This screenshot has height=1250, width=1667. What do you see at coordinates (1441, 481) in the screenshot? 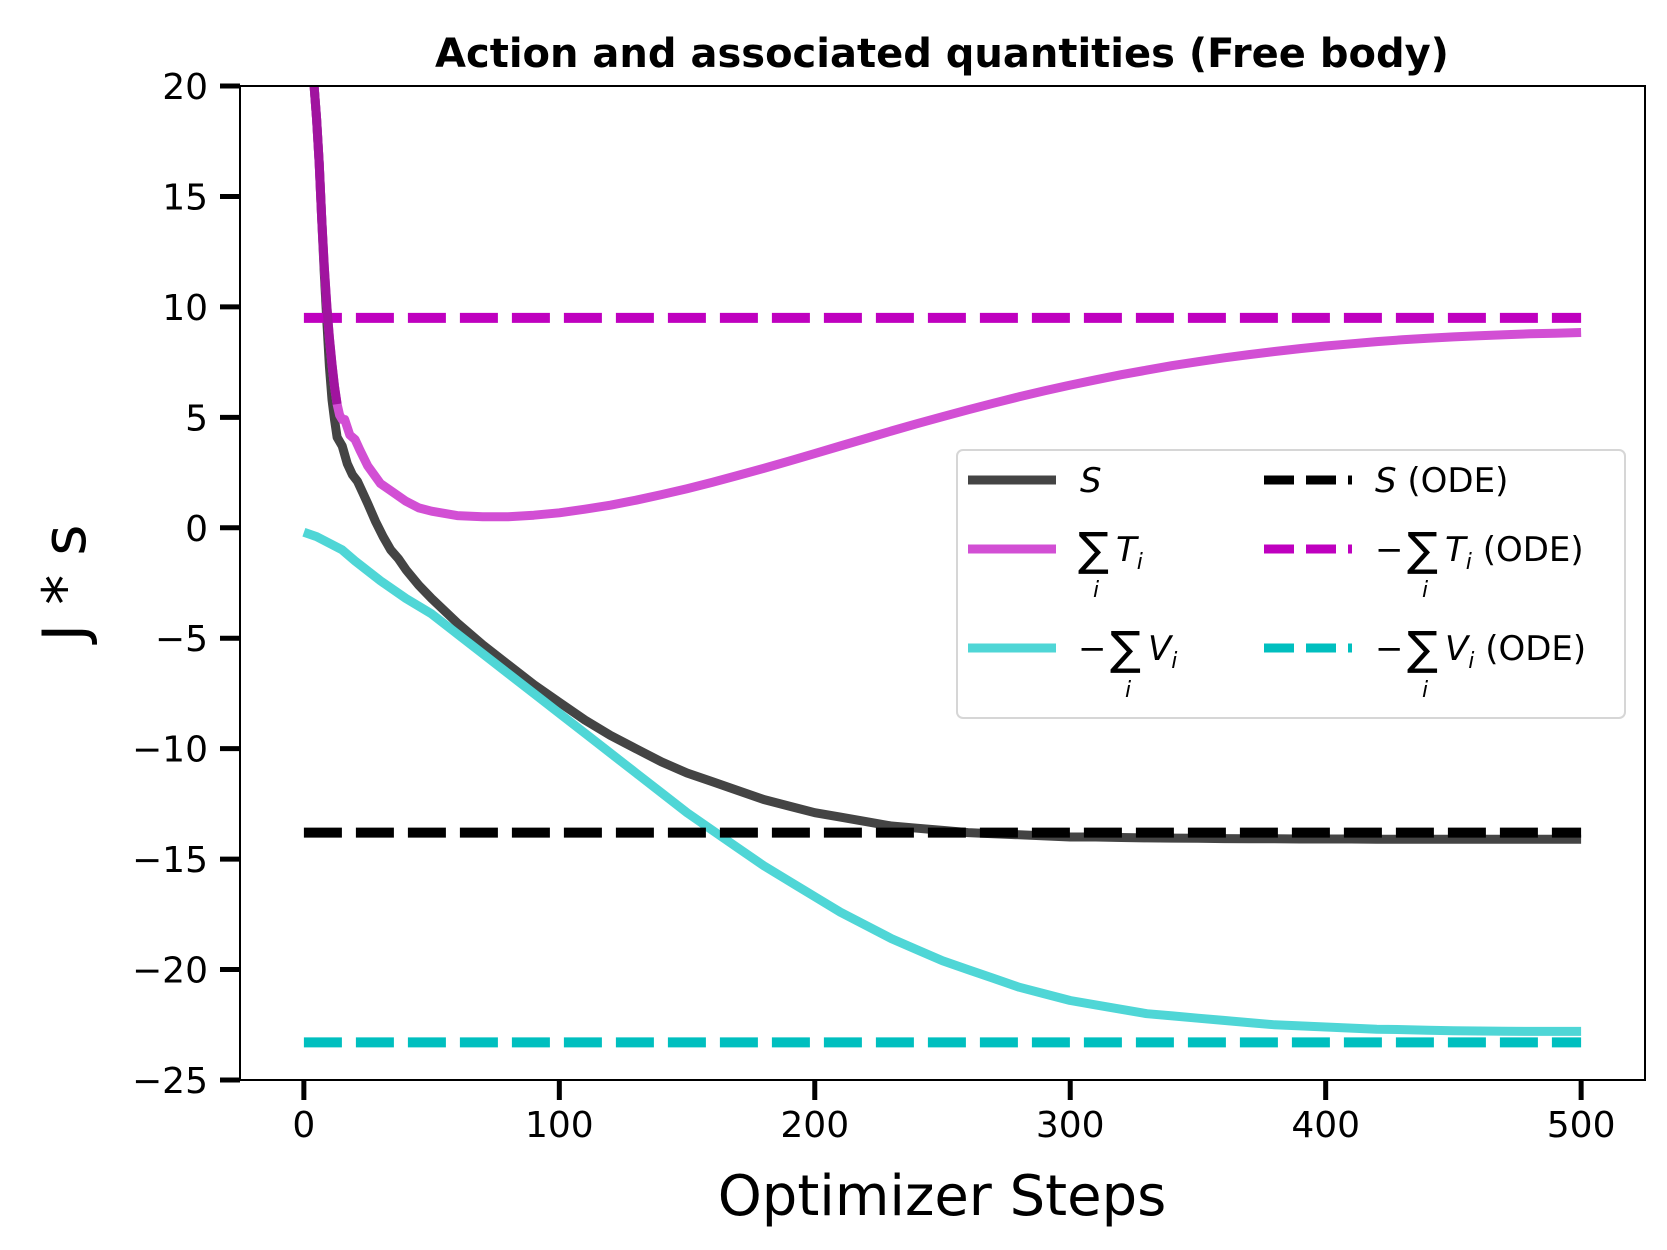
I see `legend-label-s-ode: S (ODE)` at bounding box center [1441, 481].